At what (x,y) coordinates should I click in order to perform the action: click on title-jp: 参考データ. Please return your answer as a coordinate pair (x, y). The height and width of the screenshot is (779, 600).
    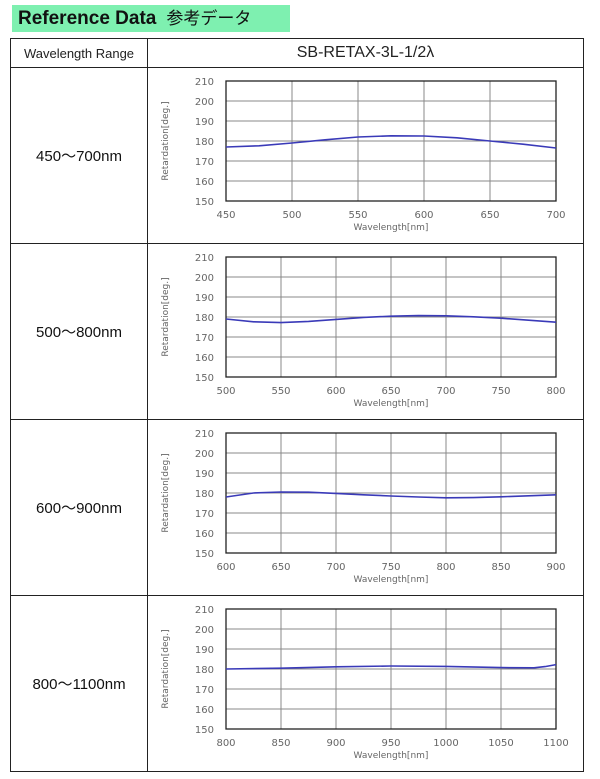
    Looking at the image, I should click on (209, 18).